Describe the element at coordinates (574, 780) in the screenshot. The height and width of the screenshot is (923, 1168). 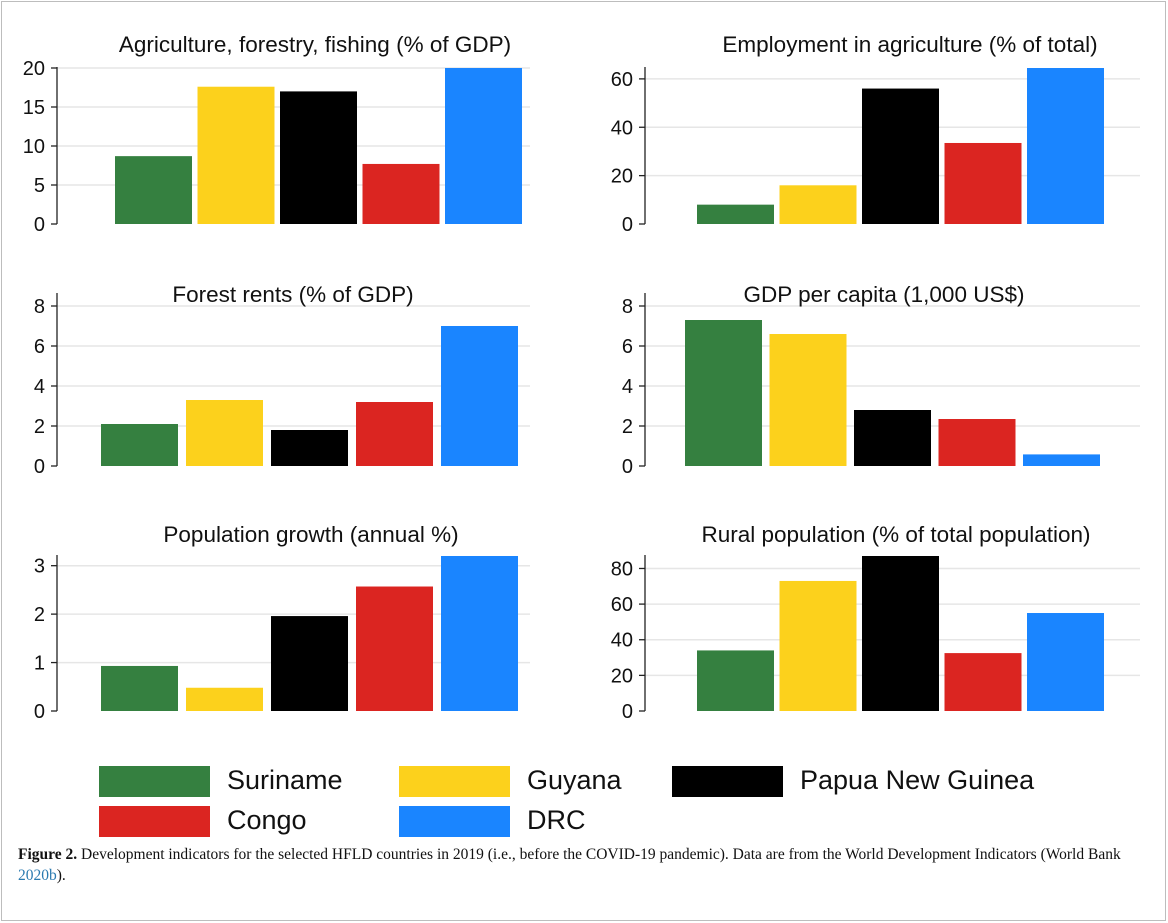
I see `legend-label-guyana: Guyana` at that location.